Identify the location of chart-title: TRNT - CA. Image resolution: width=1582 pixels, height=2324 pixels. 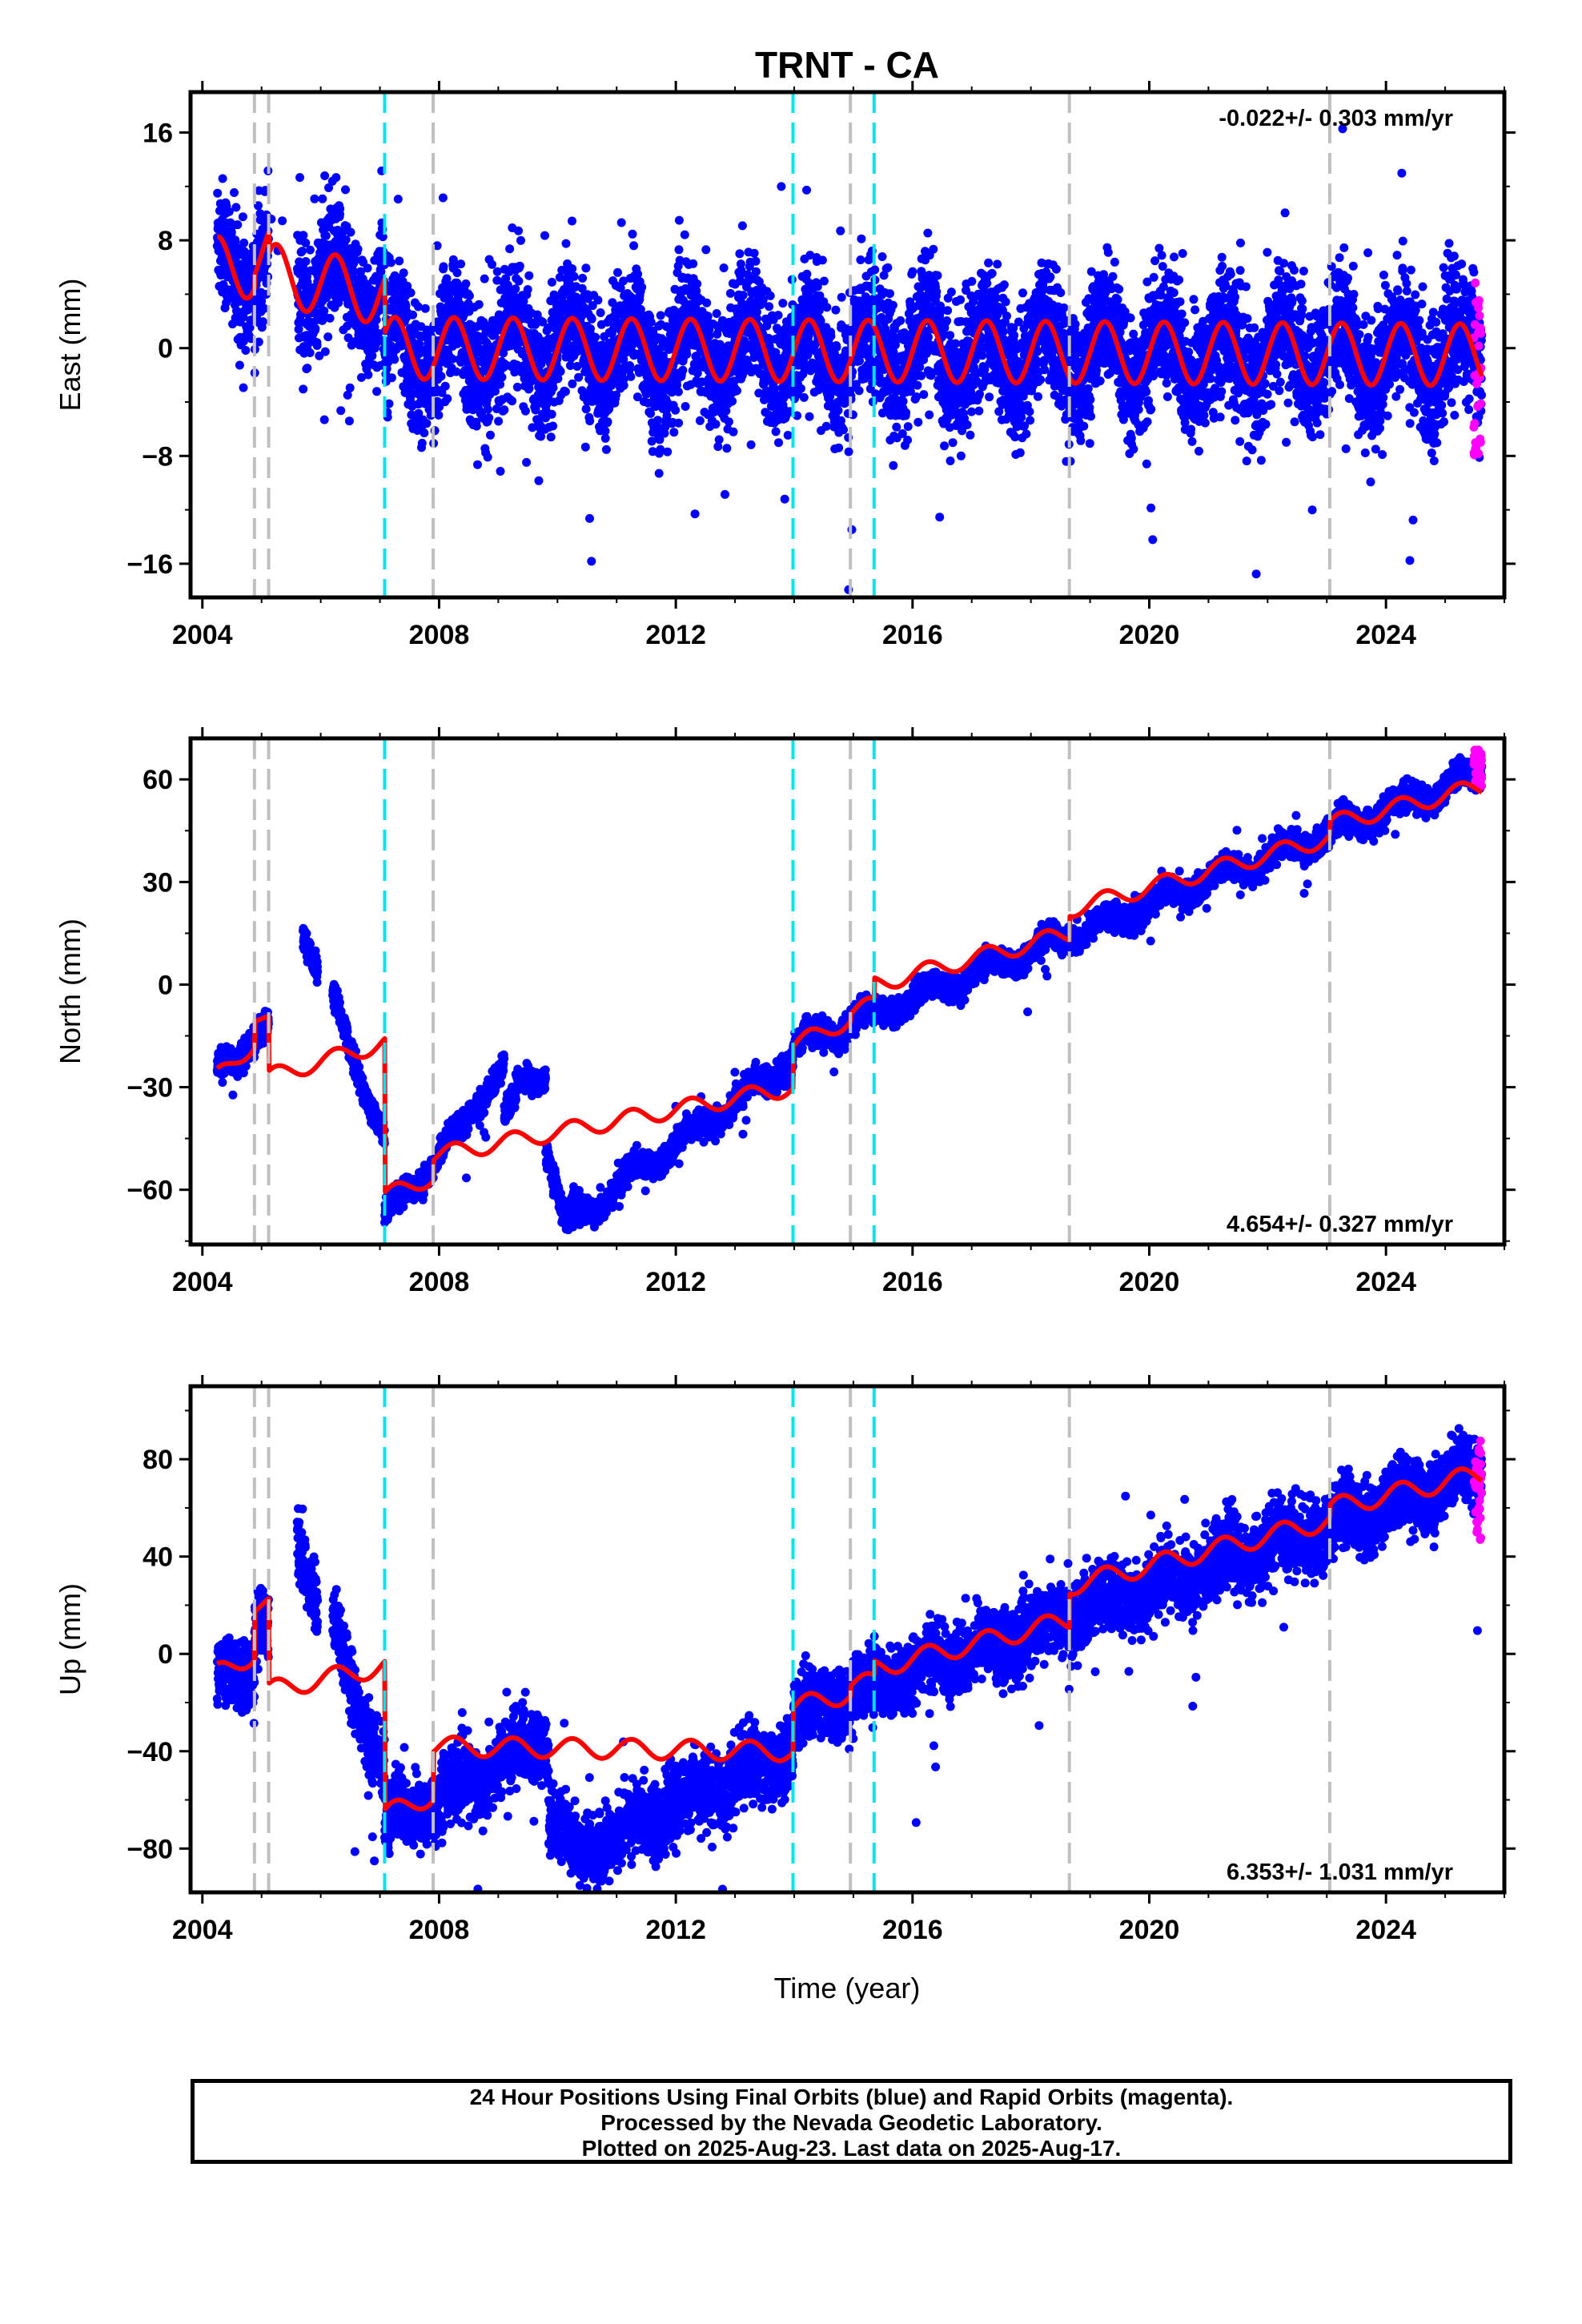
(847, 65).